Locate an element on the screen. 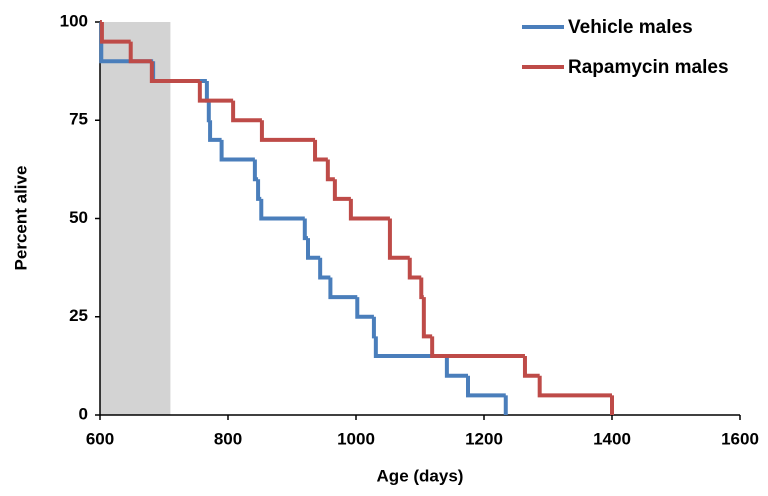  shaded-region is located at coordinates (135, 218).